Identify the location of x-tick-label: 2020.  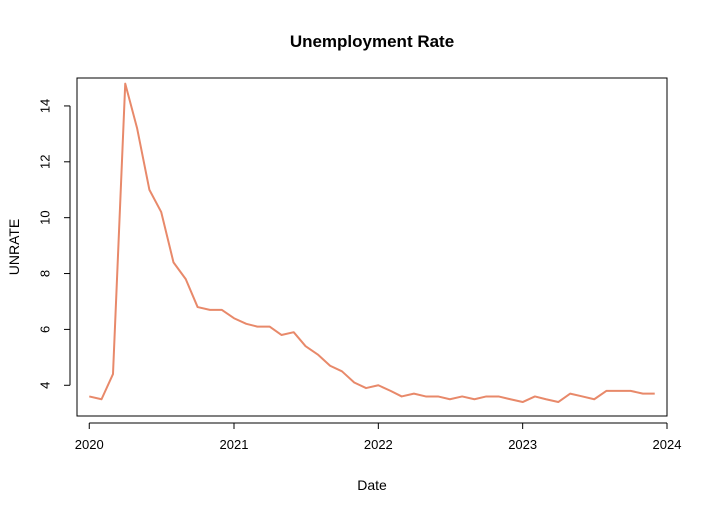
(89, 444).